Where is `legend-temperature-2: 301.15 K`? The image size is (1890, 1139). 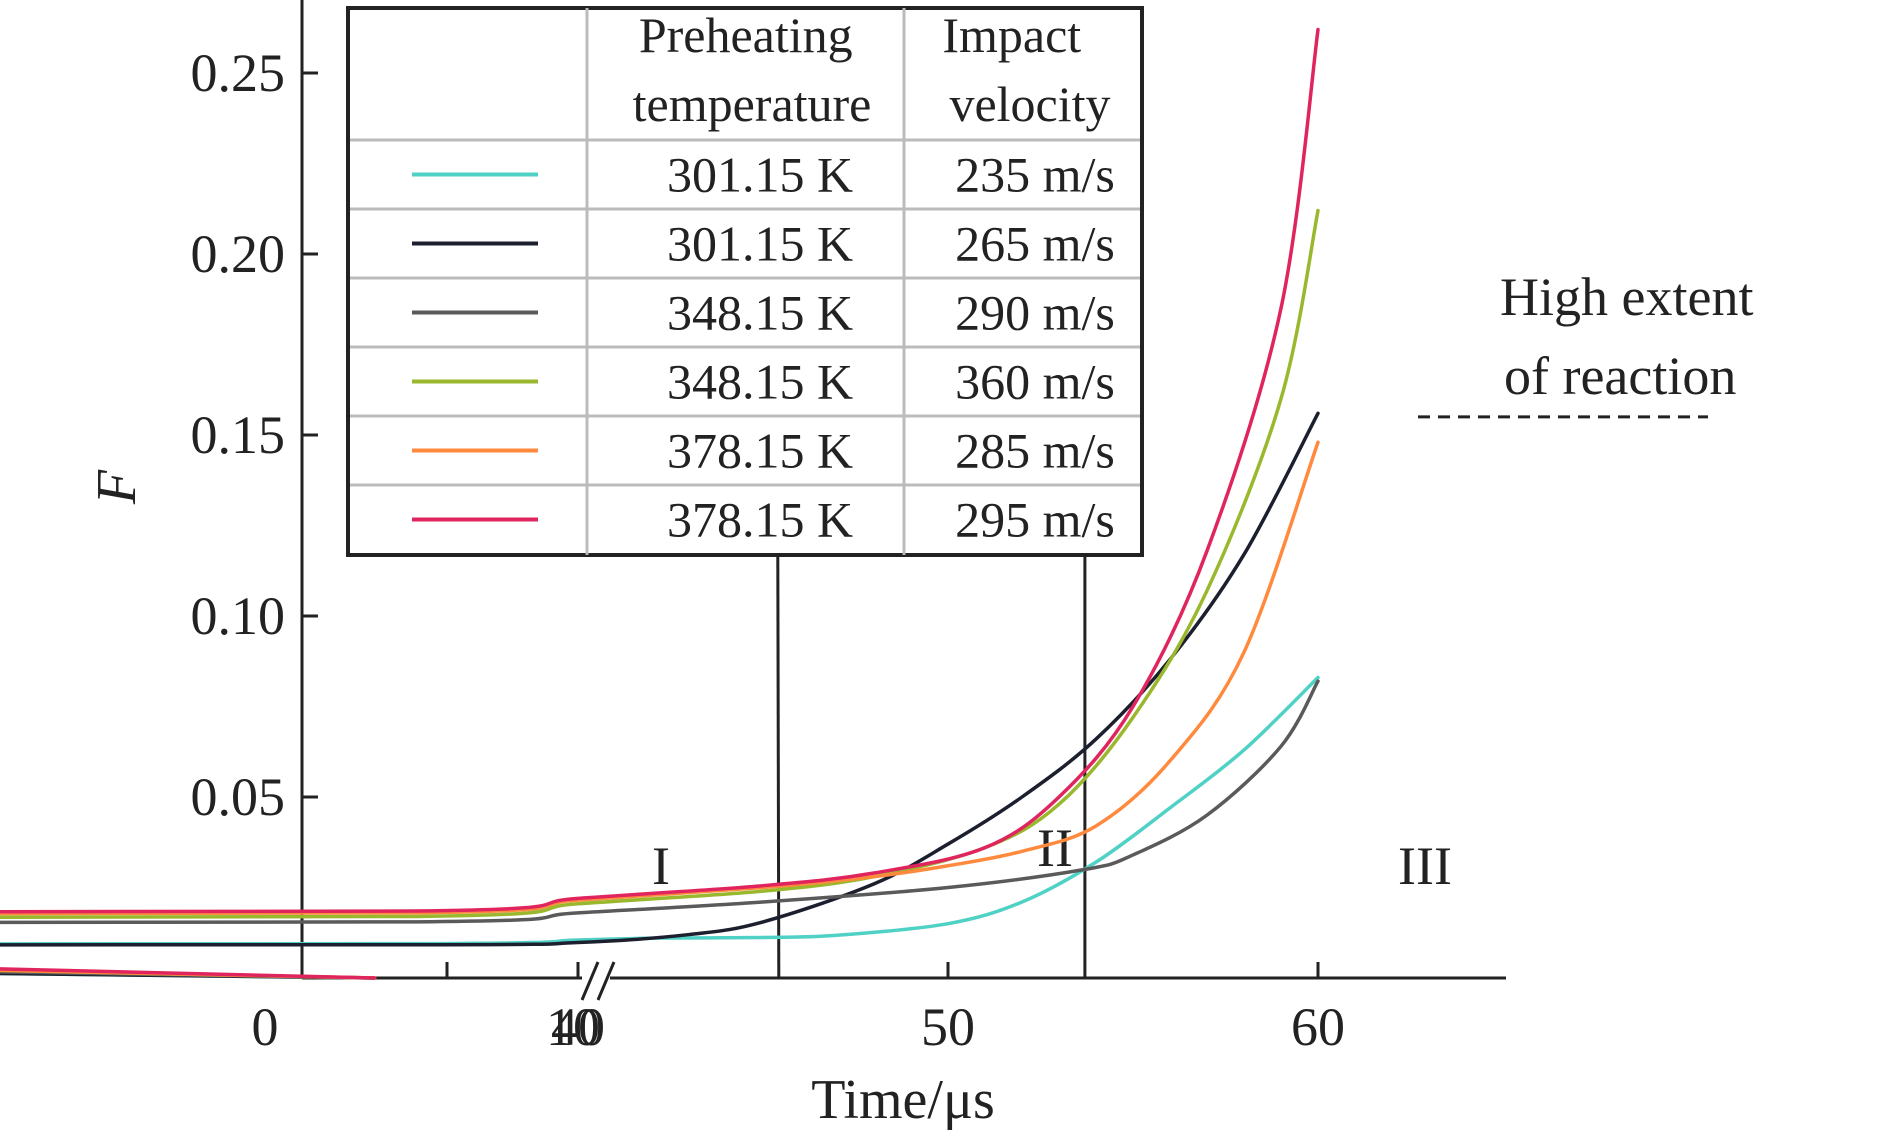
legend-temperature-2: 301.15 K is located at coordinates (760, 244).